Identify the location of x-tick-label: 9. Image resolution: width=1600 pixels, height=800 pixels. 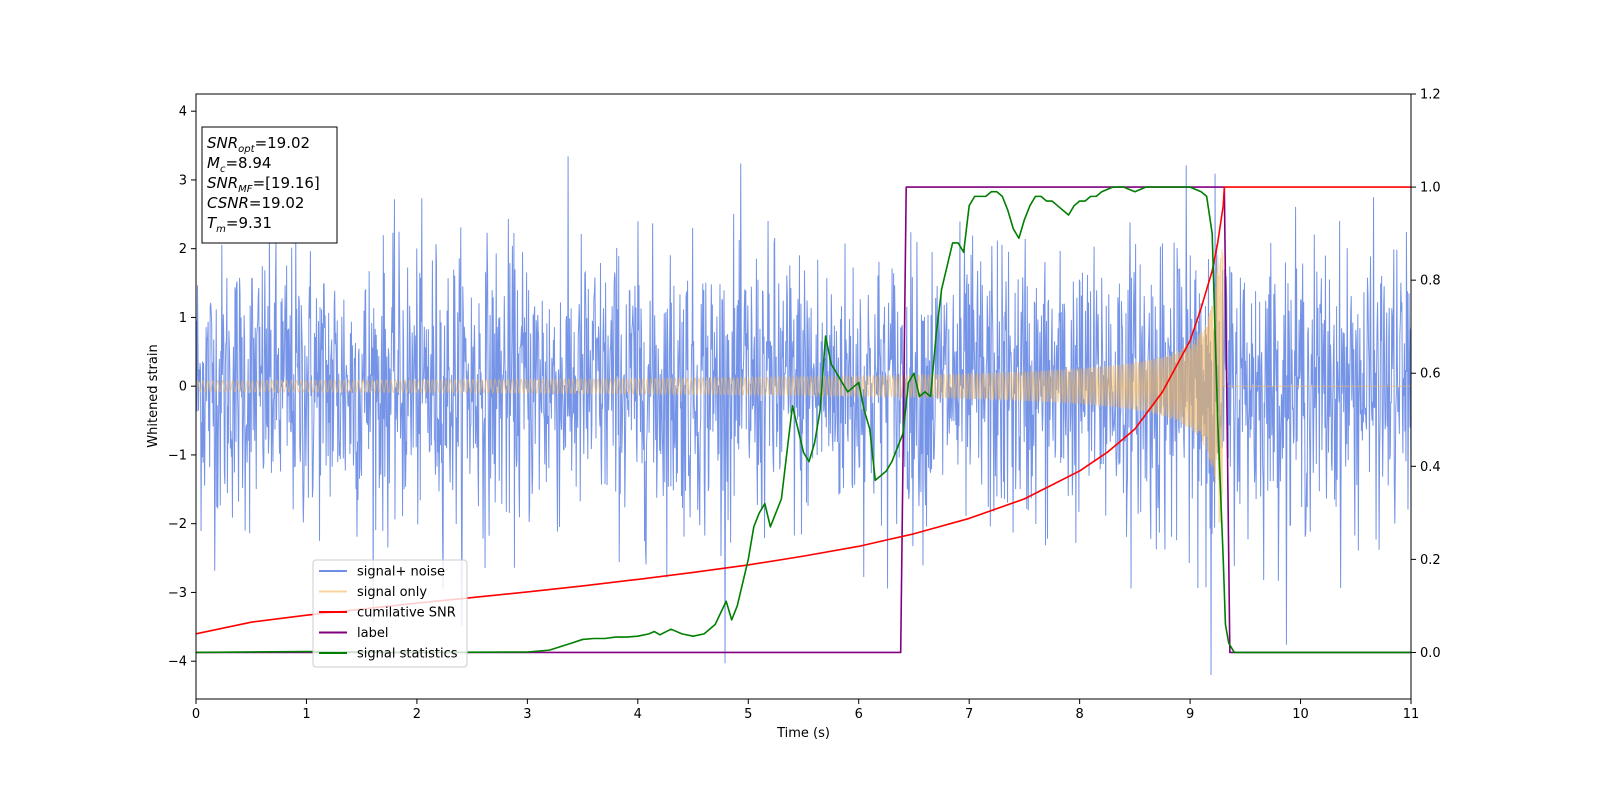
(1190, 714).